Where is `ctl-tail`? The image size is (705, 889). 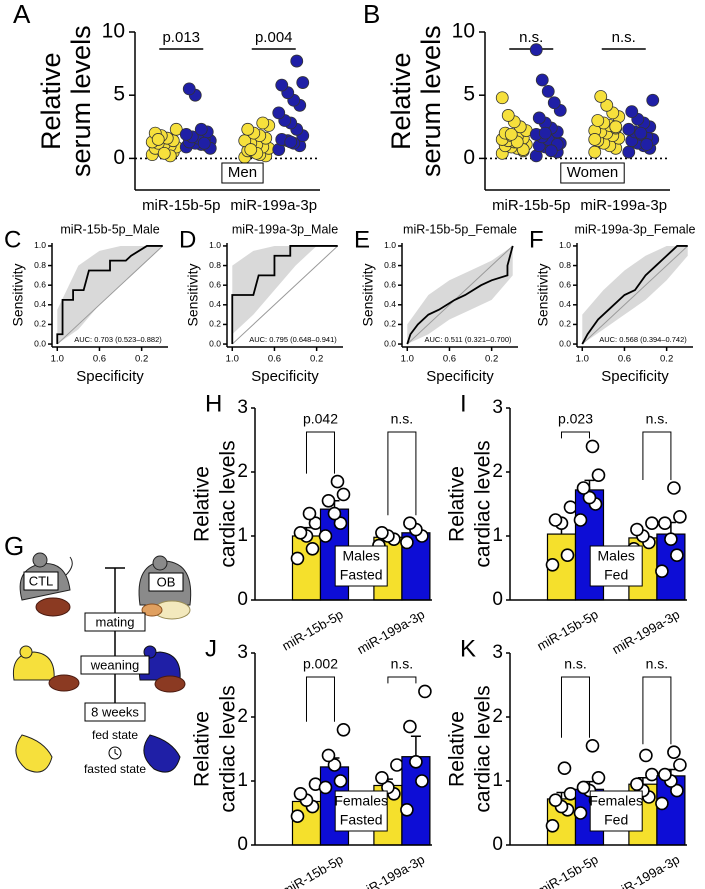
ctl-tail is located at coordinates (69, 566).